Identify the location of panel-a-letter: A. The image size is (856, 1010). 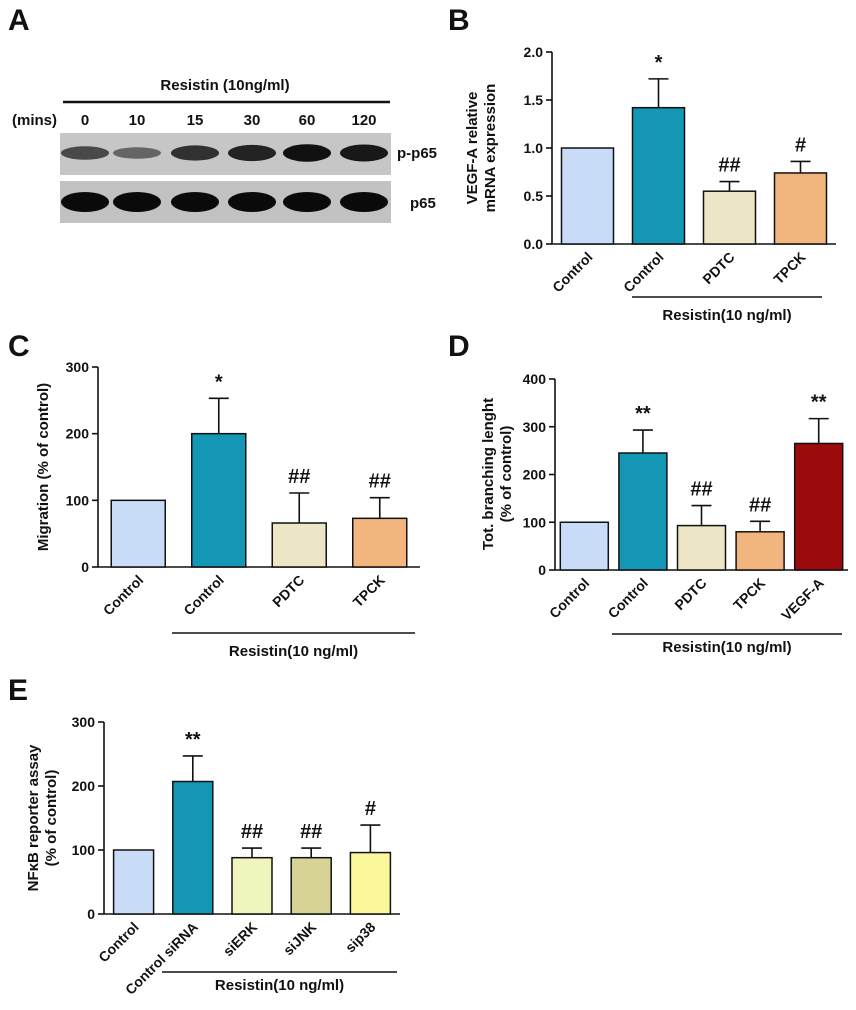
(19, 20).